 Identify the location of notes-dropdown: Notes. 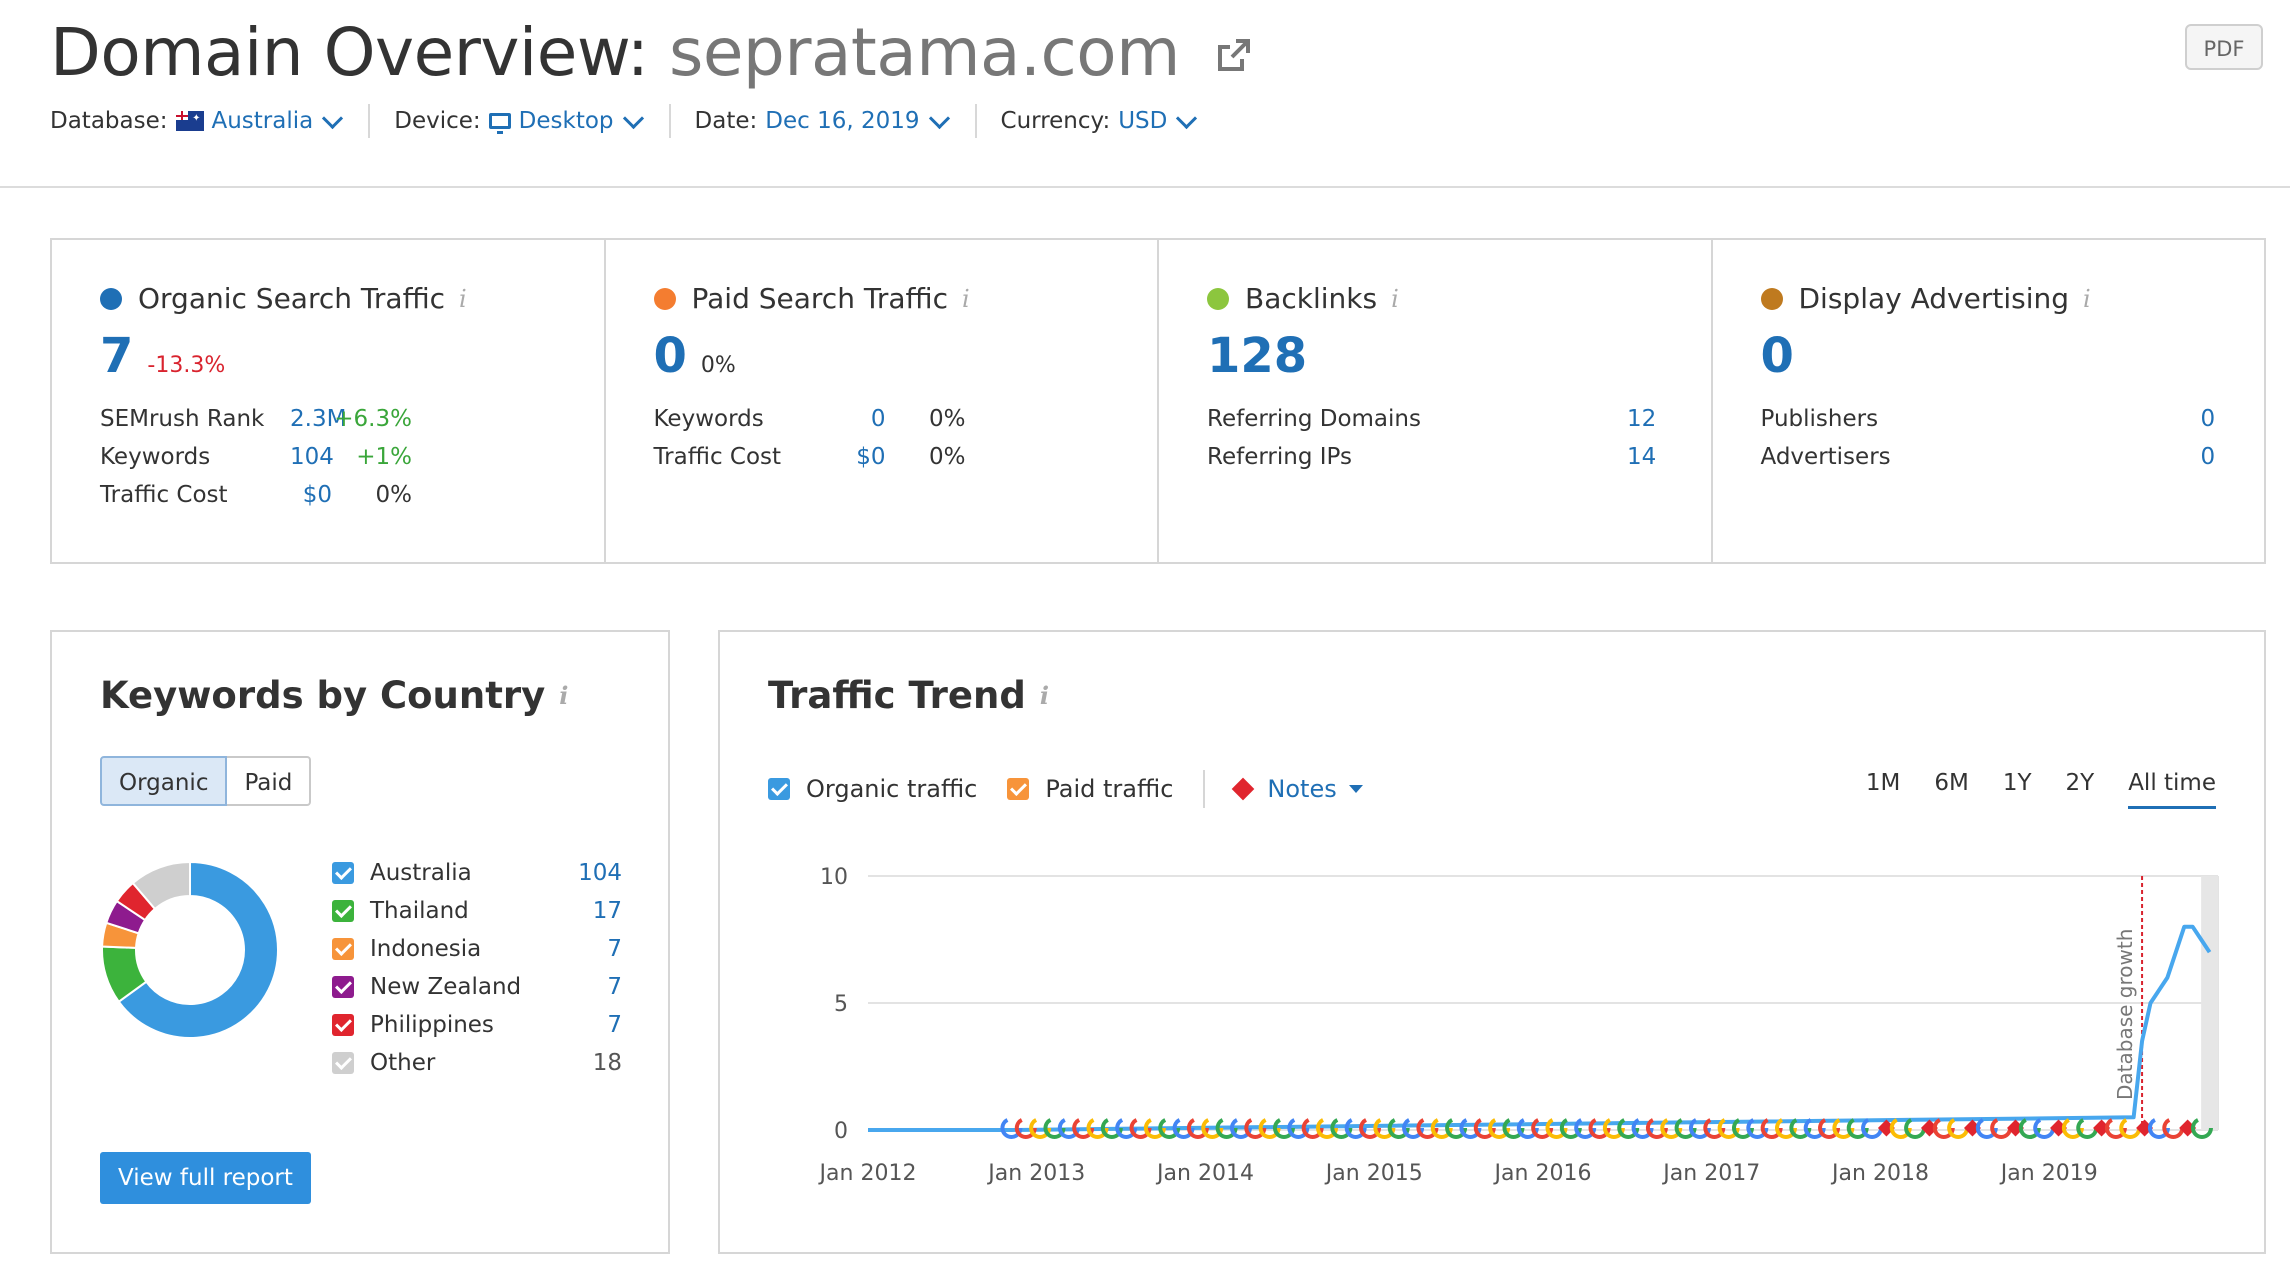
(1297, 789).